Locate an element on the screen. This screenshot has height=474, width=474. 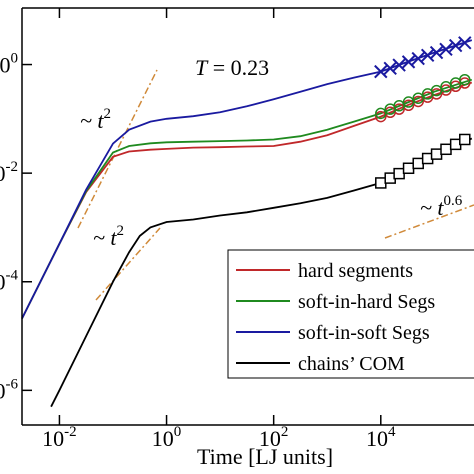
annotation: T = 0.23 is located at coordinates (232, 67).